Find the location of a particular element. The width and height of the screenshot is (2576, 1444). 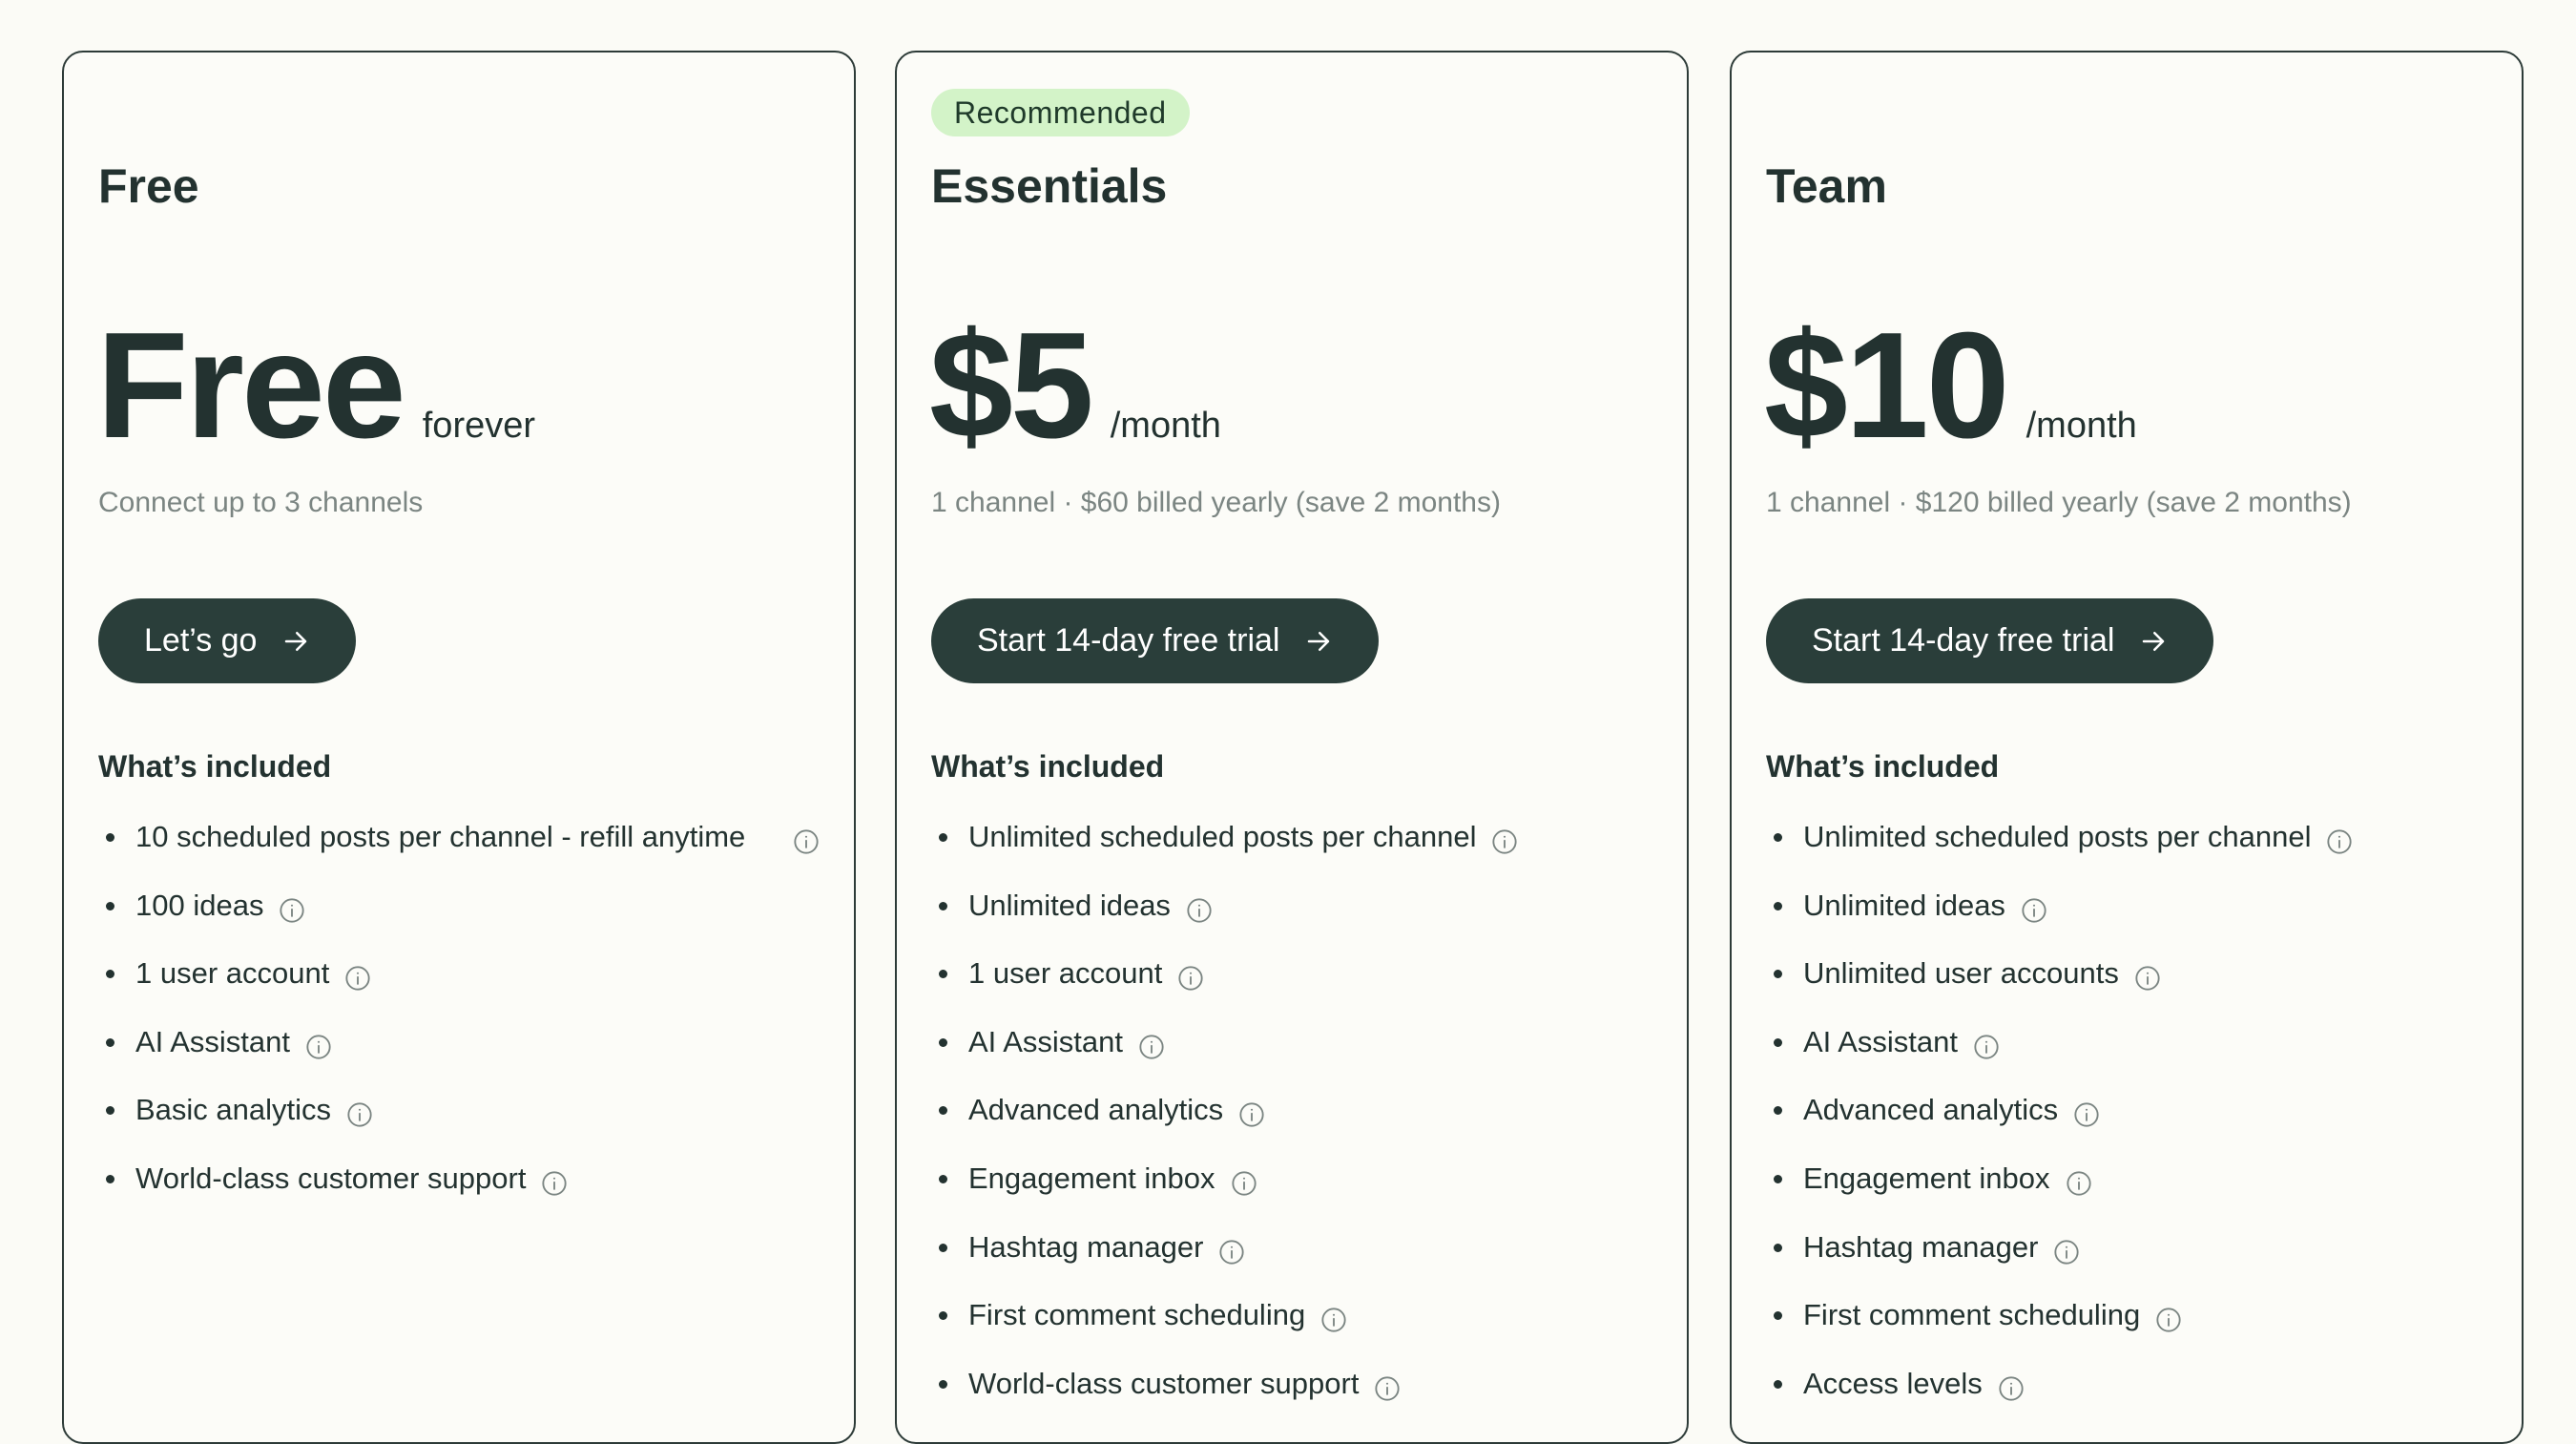

feature-text: Engagement inbox is located at coordinates (1926, 1178).